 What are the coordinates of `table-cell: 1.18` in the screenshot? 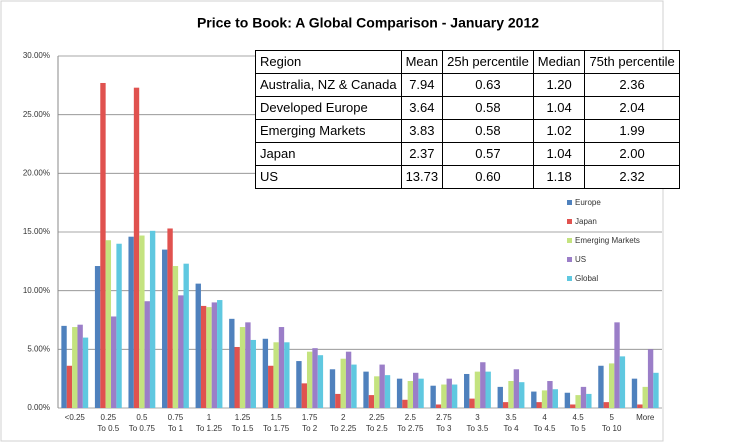 It's located at (559, 177).